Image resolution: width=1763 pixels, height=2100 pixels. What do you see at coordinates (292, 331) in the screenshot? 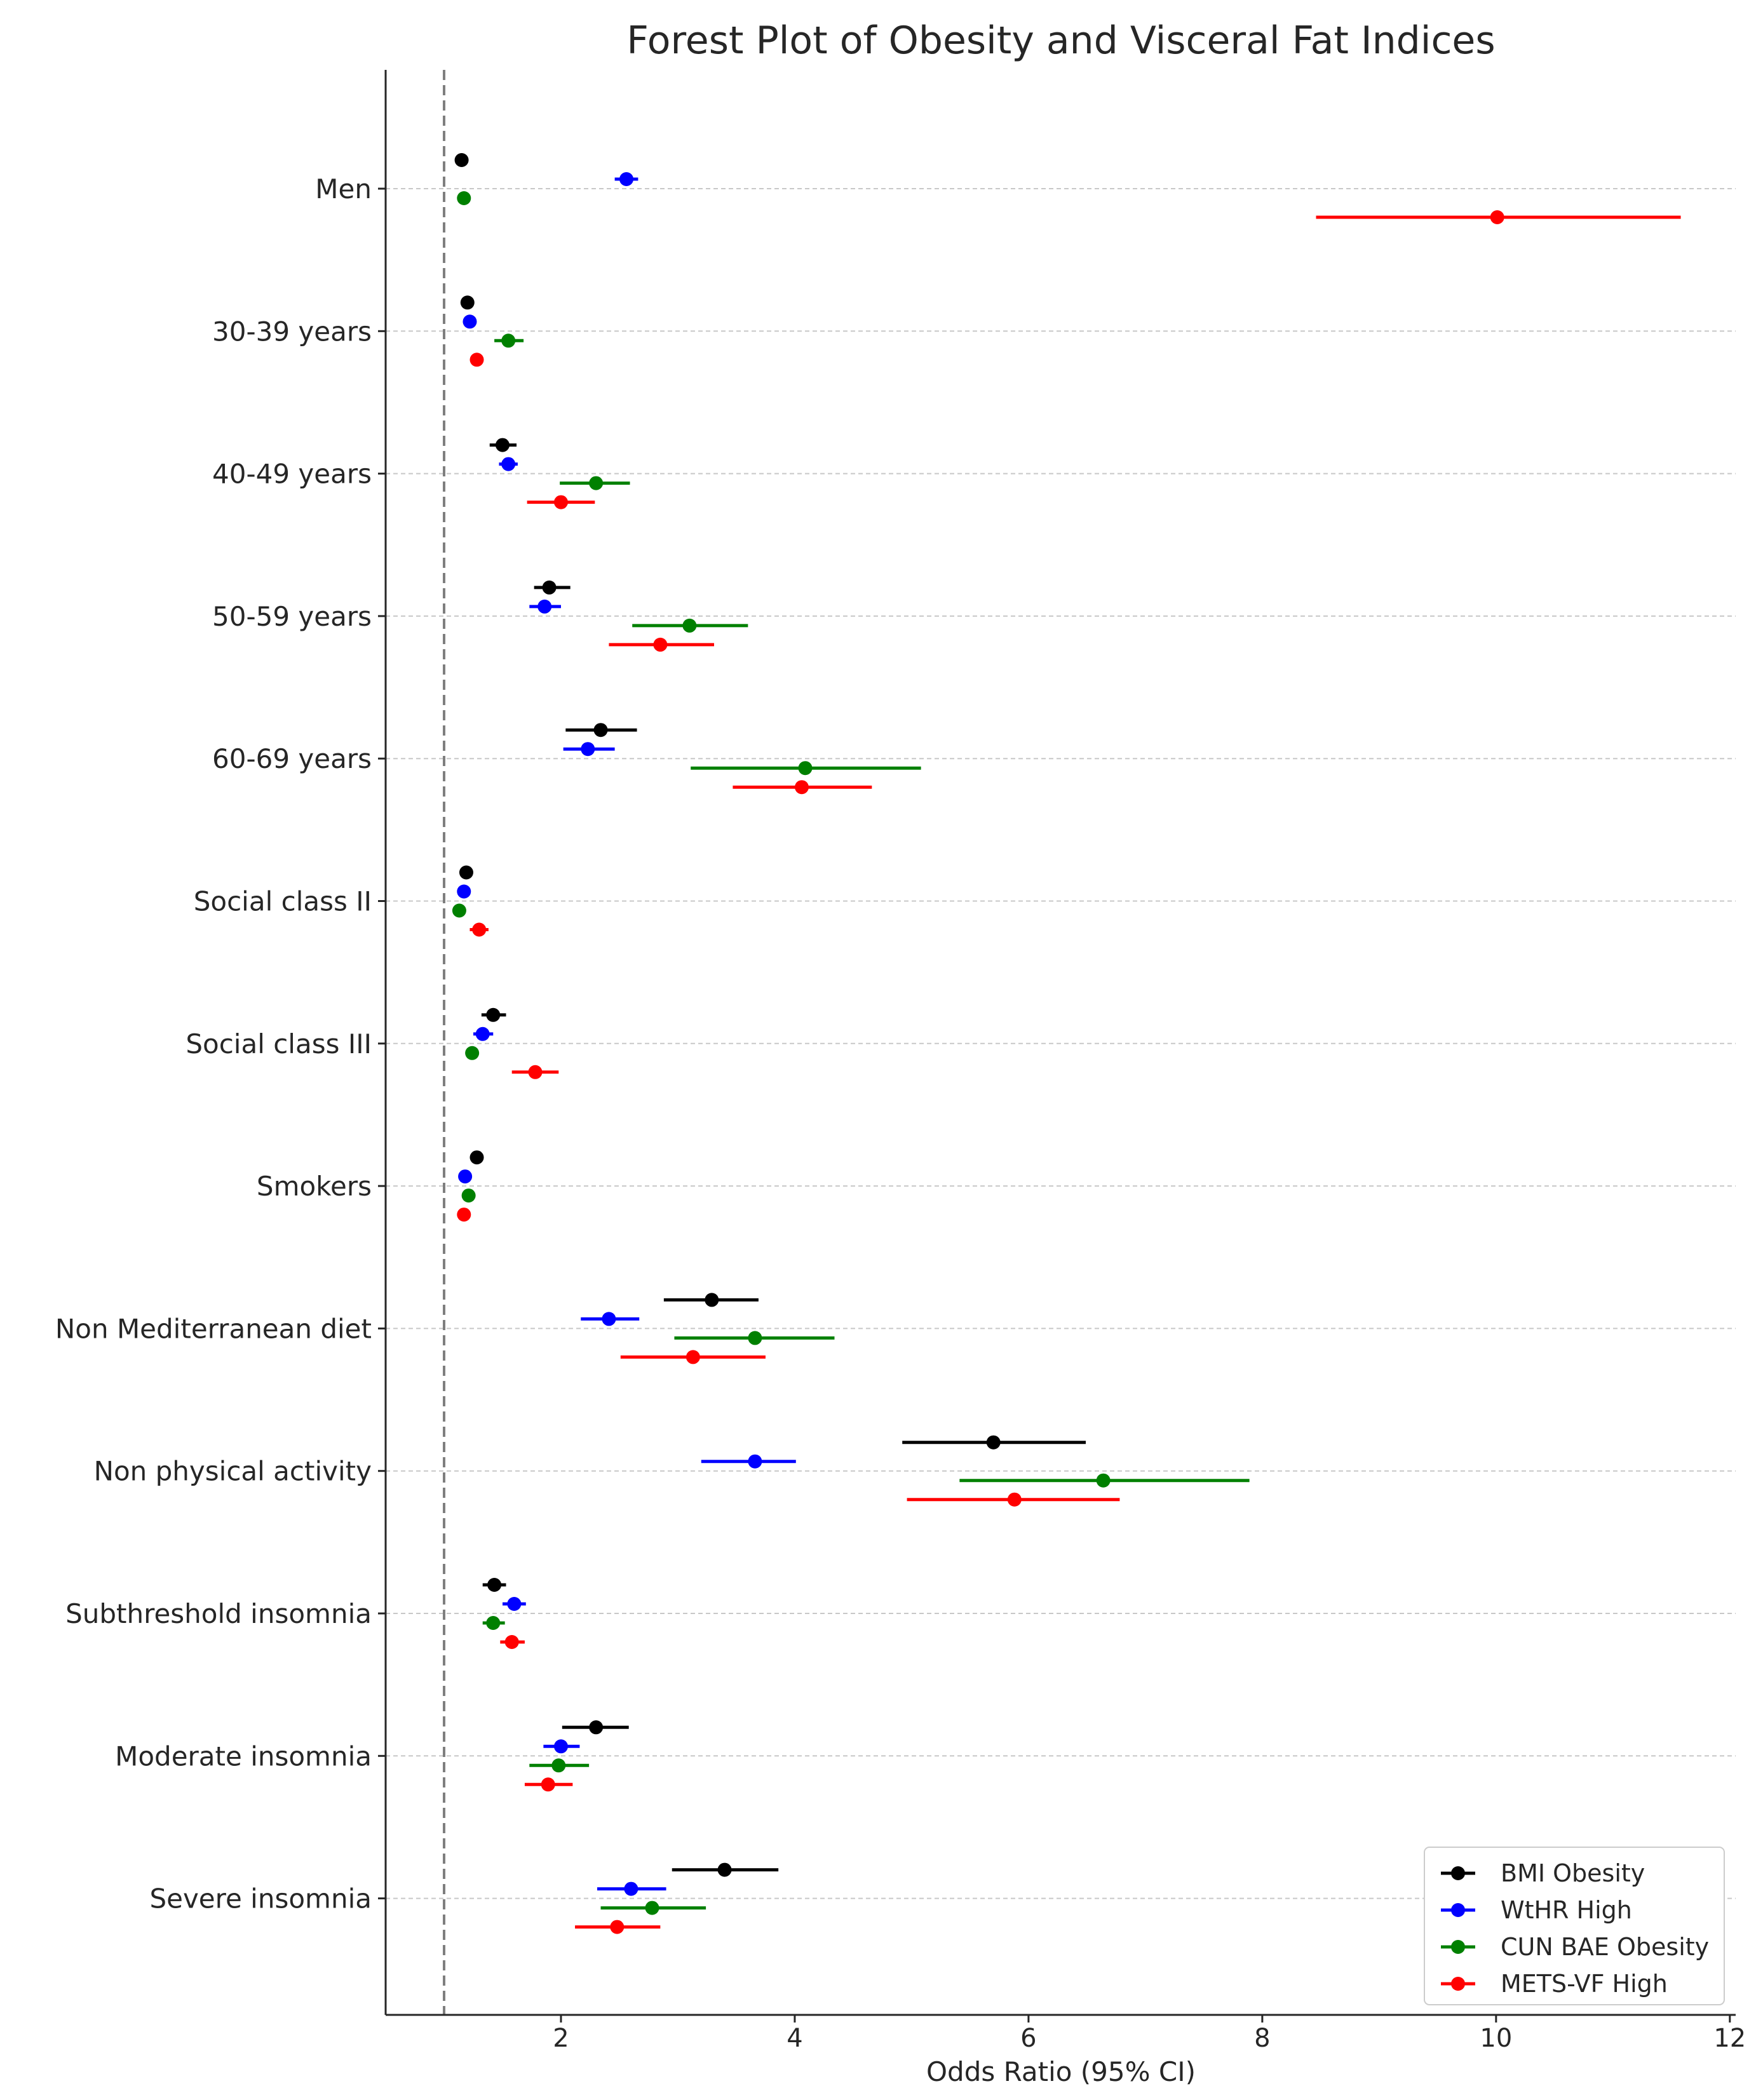
I see `y-tick-label: 30-39 years` at bounding box center [292, 331].